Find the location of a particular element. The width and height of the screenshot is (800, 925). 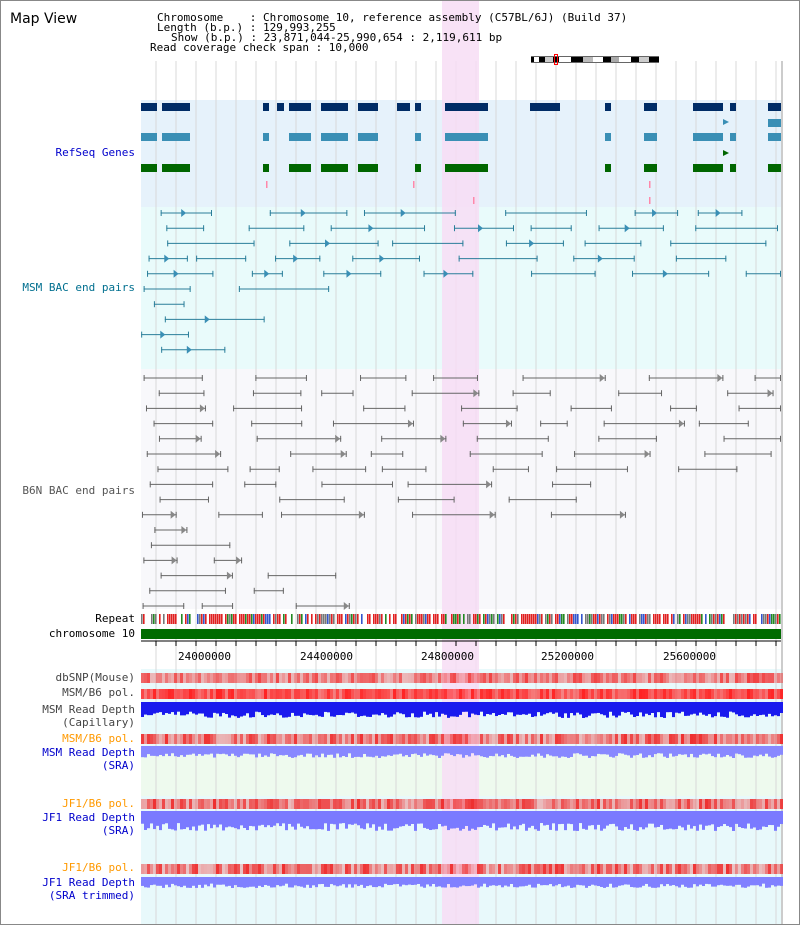

chromosome-ideogram is located at coordinates (595, 59).